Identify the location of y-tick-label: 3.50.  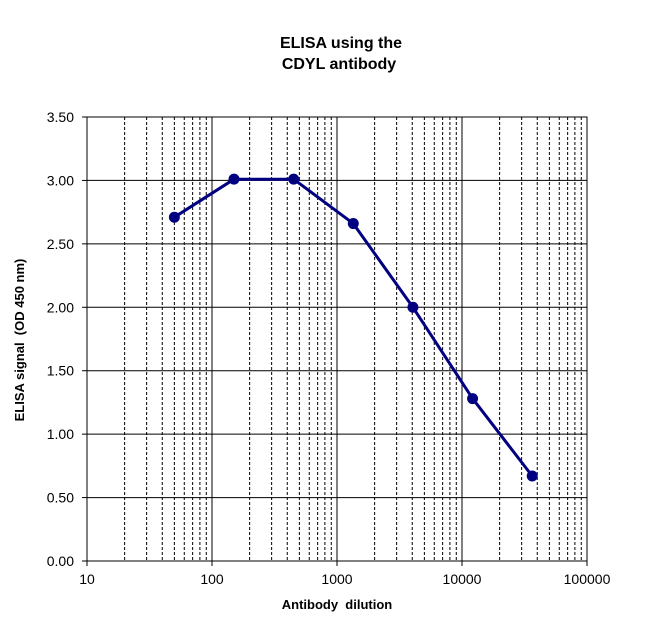
(60, 117).